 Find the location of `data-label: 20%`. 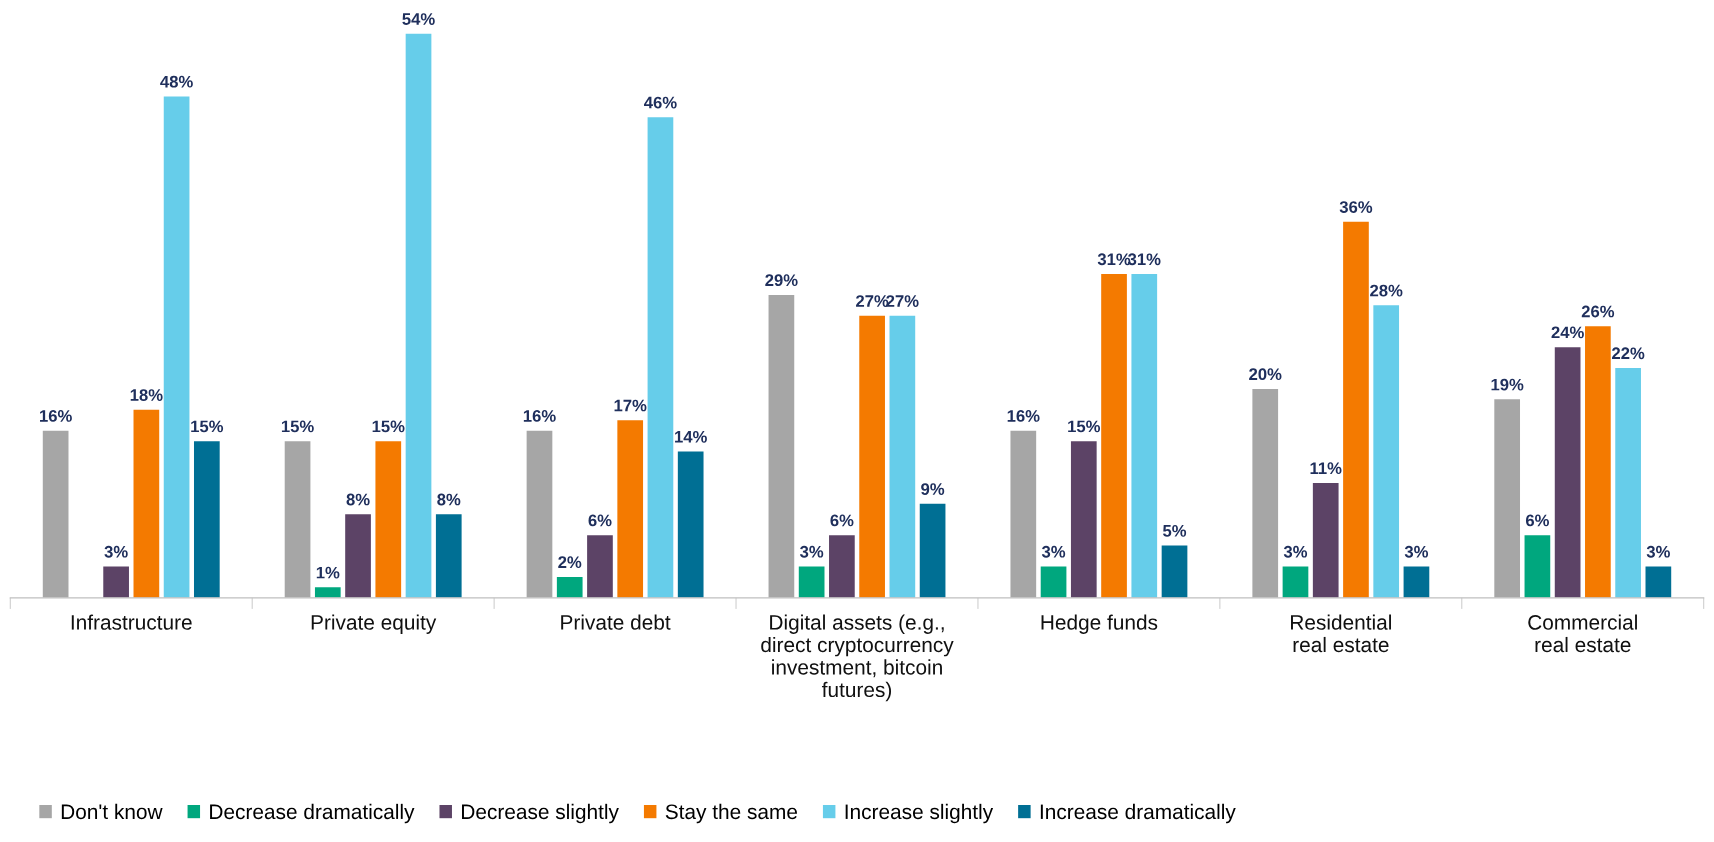

data-label: 20% is located at coordinates (1265, 374).